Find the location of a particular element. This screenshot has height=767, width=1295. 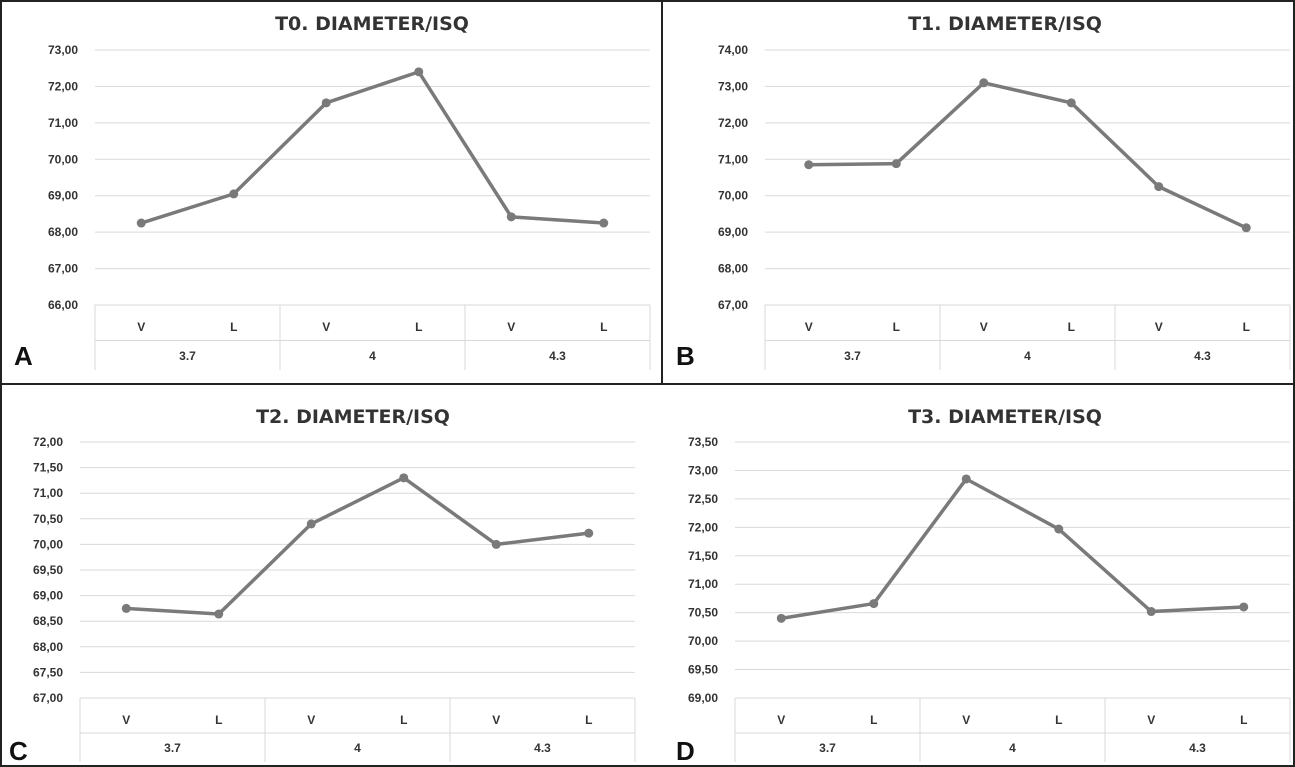

y-tick-label: 66,00 is located at coordinates (63, 305).